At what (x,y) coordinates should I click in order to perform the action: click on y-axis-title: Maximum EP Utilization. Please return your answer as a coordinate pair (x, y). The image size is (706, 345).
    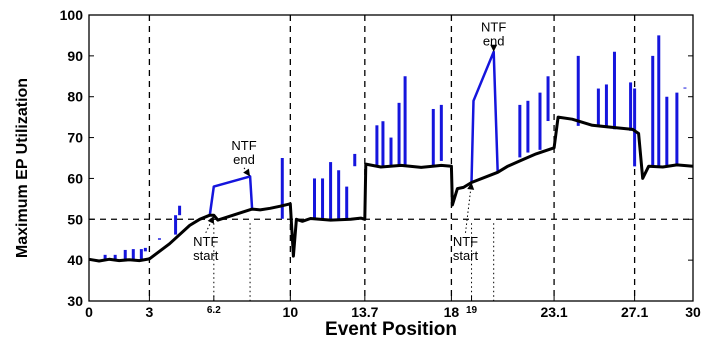
    Looking at the image, I should click on (22, 168).